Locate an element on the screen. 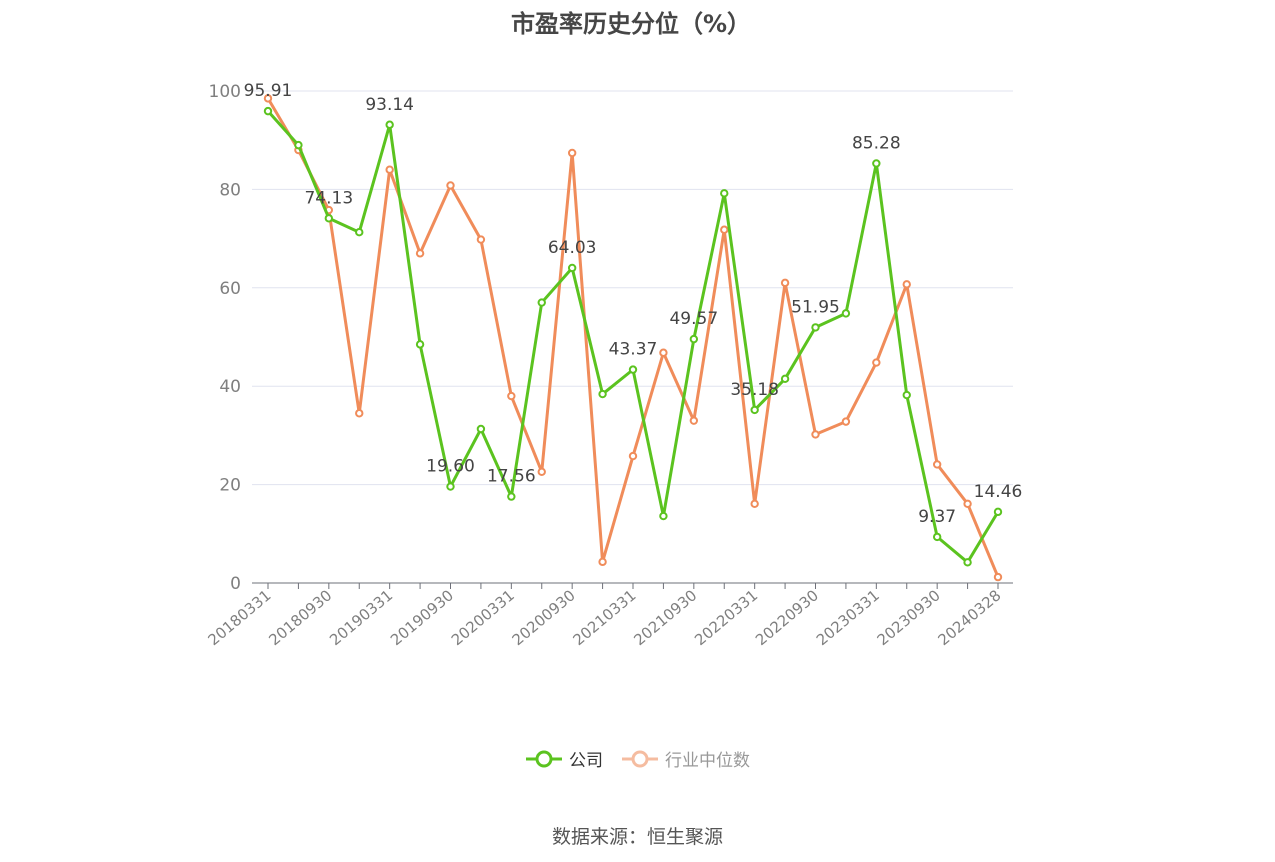 The image size is (1275, 862). data-label: 49.57 is located at coordinates (693, 319).